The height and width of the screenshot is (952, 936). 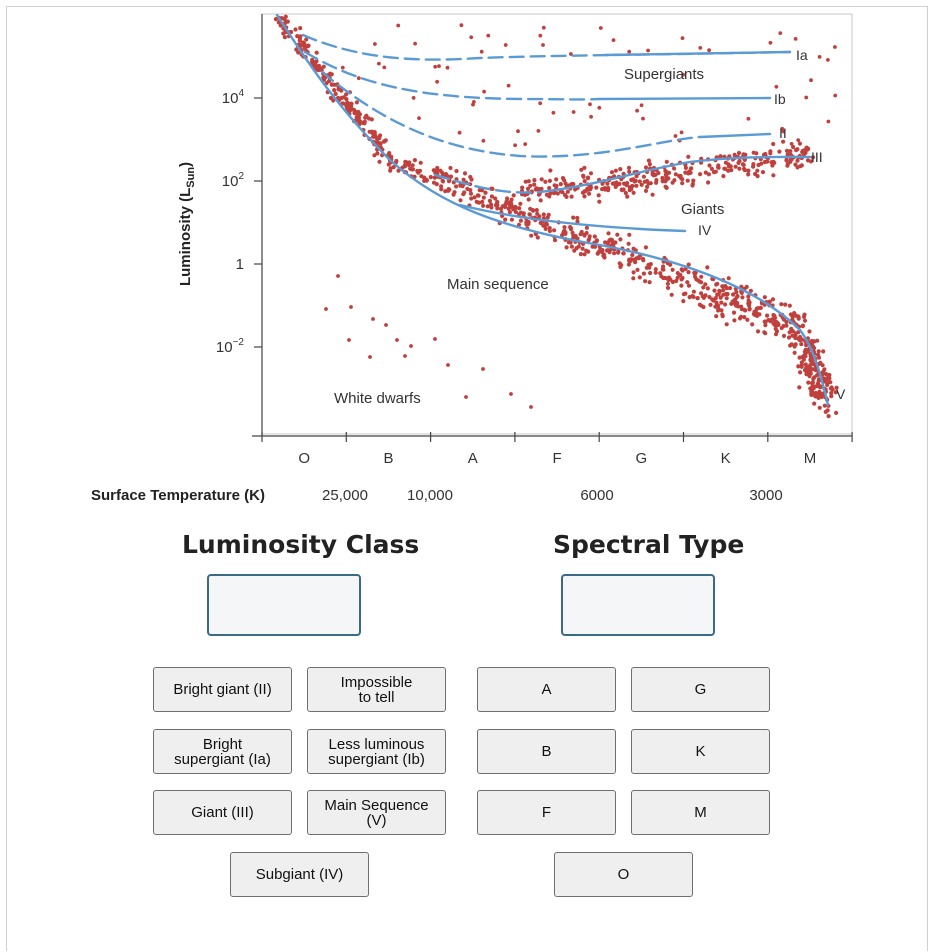 What do you see at coordinates (284, 605) in the screenshot?
I see `luminosity-class-dropzone` at bounding box center [284, 605].